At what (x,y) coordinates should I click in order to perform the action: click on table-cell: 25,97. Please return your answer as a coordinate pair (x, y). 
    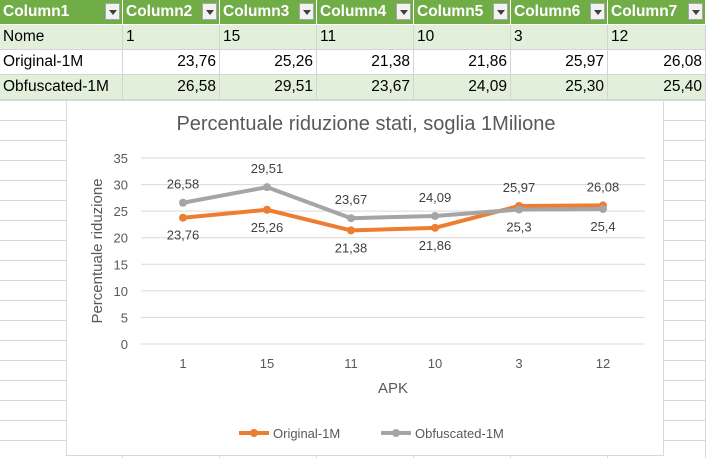
    Looking at the image, I should click on (559, 62).